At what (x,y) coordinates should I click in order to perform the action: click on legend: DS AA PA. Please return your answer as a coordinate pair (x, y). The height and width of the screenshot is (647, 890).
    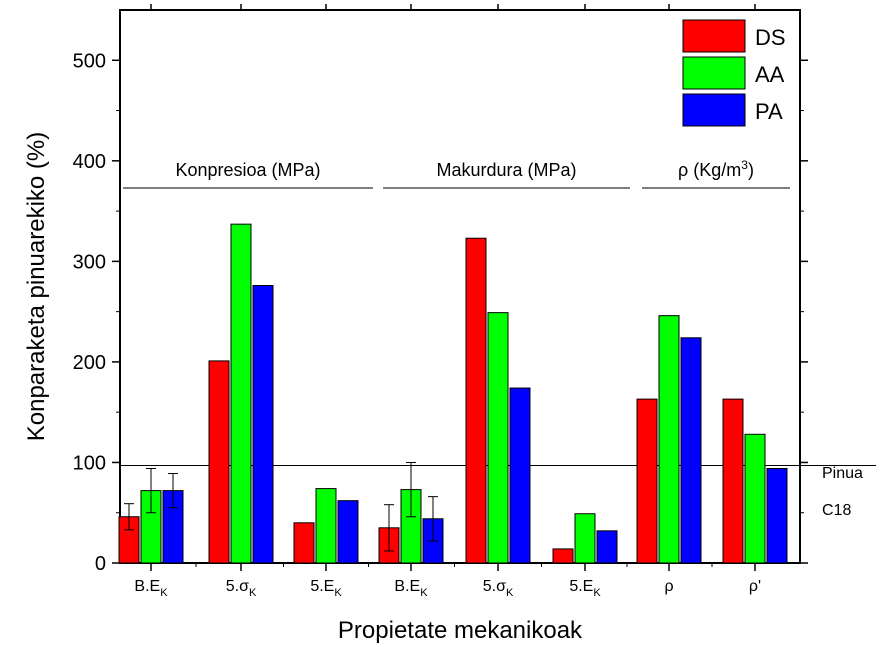
    Looking at the image, I should click on (734, 73).